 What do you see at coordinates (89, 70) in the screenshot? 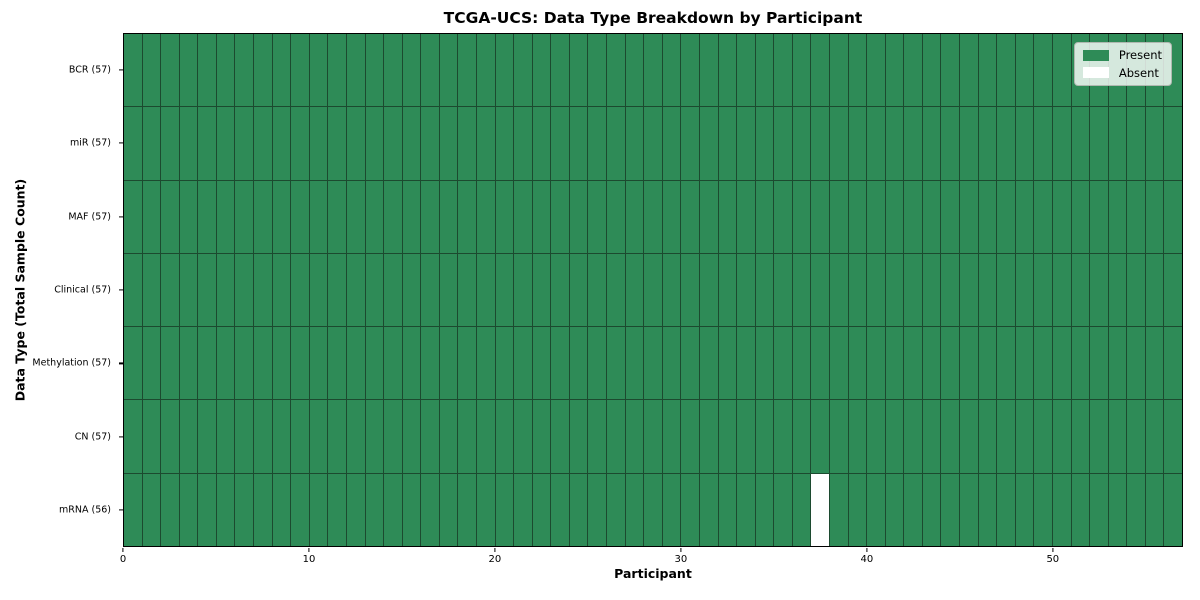
I see `y-tick-label: BCR (57)` at bounding box center [89, 70].